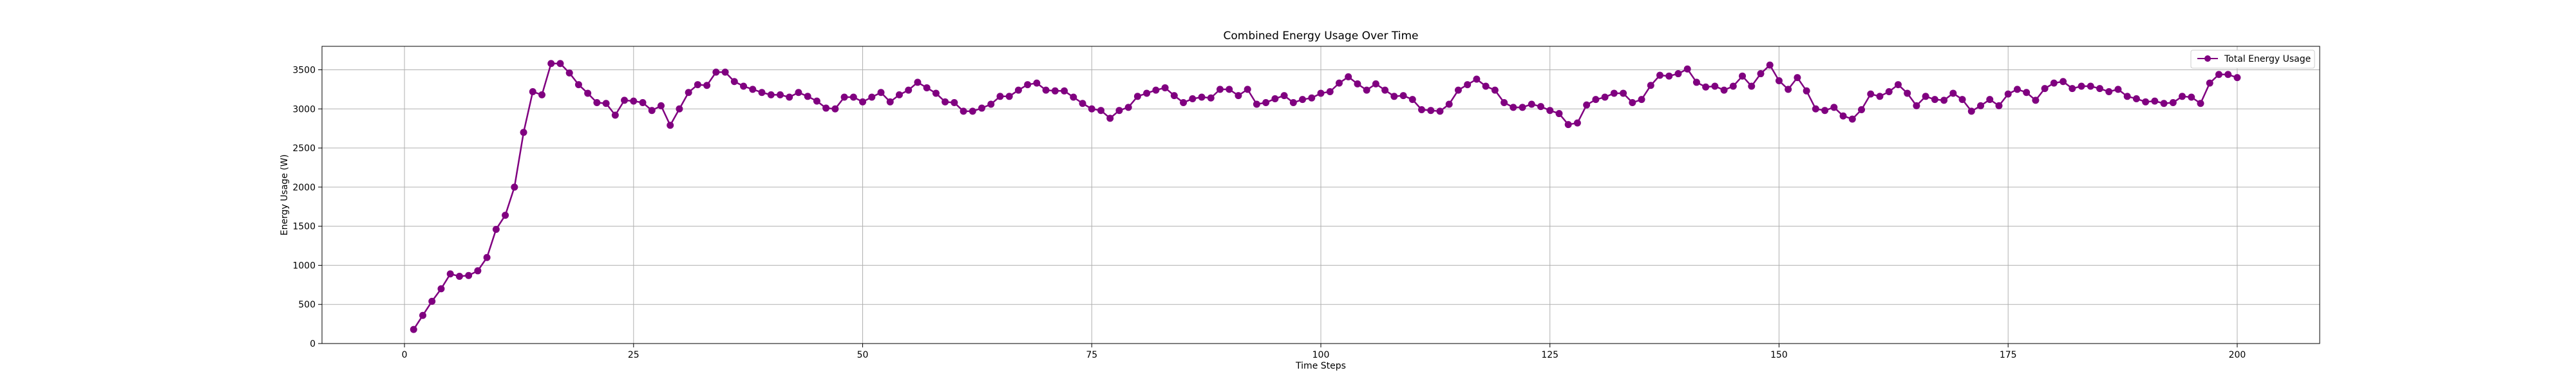 The width and height of the screenshot is (2576, 386). What do you see at coordinates (307, 207) in the screenshot?
I see `y-axis-ticks: 0 500 1000 1500 2000 2500 3000 3500` at bounding box center [307, 207].